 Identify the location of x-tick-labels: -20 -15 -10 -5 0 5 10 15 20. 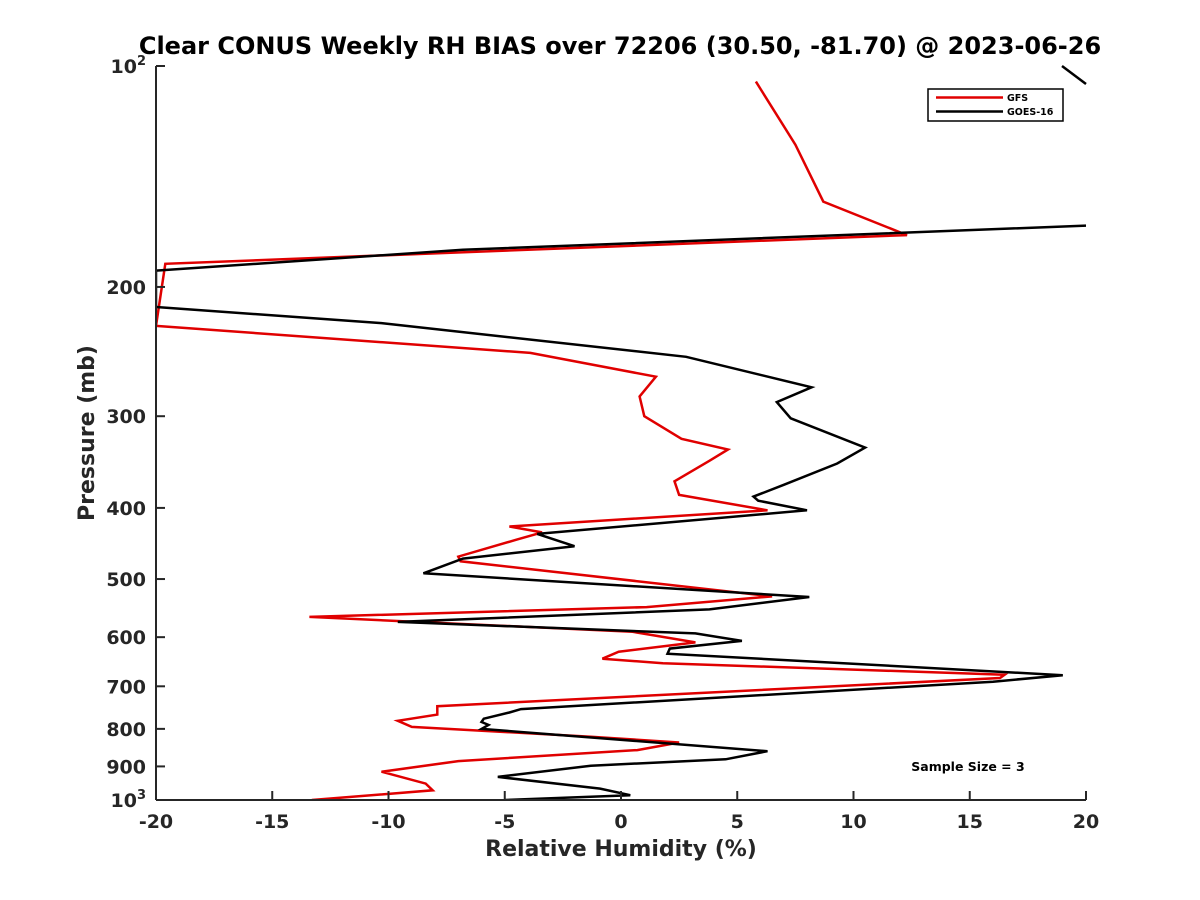
(619, 822).